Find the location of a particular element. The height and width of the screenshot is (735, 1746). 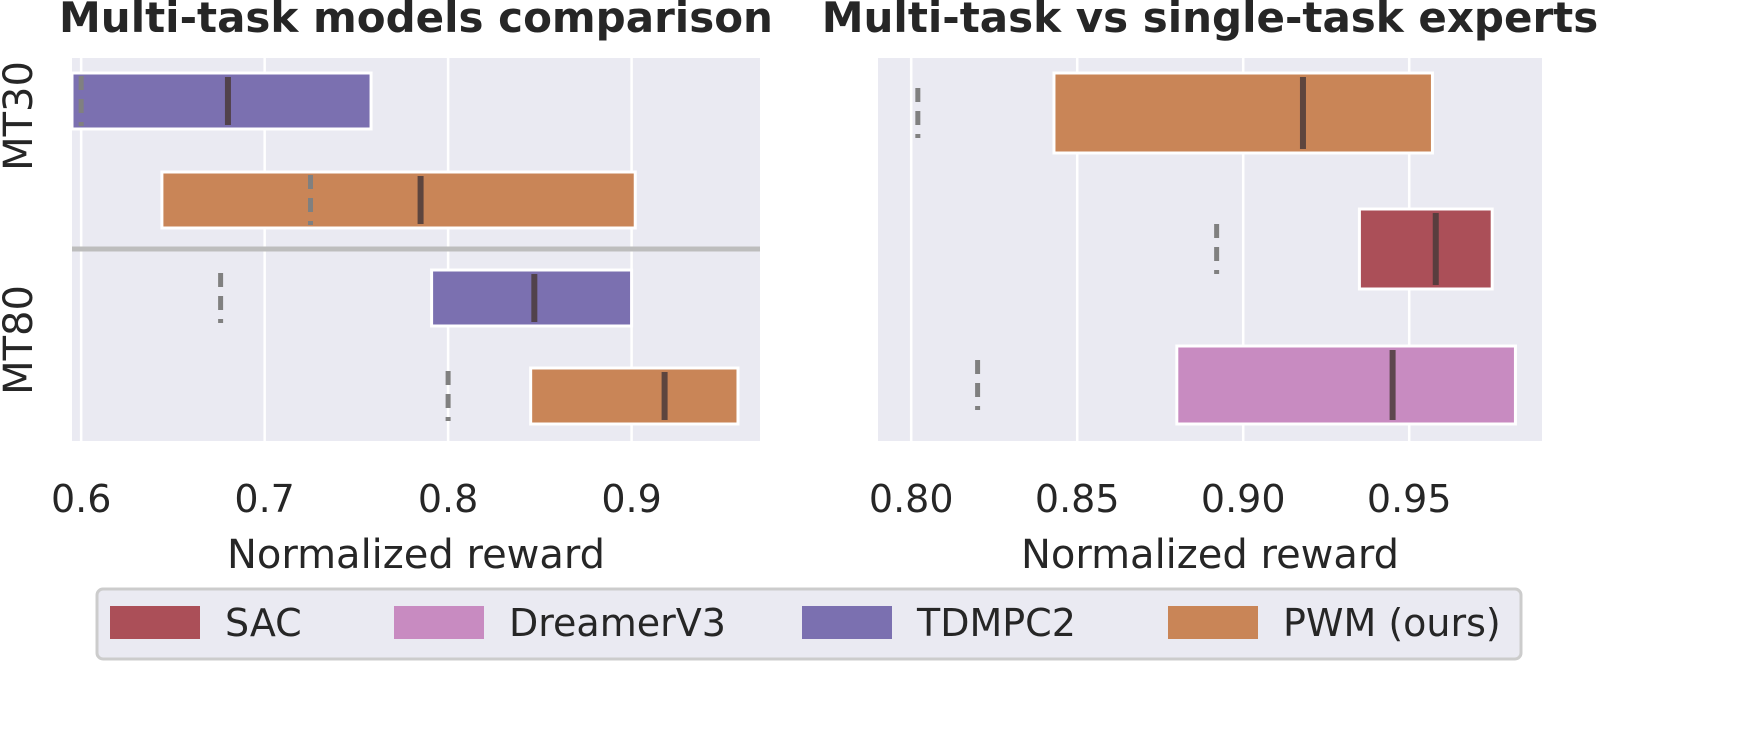

x-tick-label: 0.85 is located at coordinates (1077, 499).